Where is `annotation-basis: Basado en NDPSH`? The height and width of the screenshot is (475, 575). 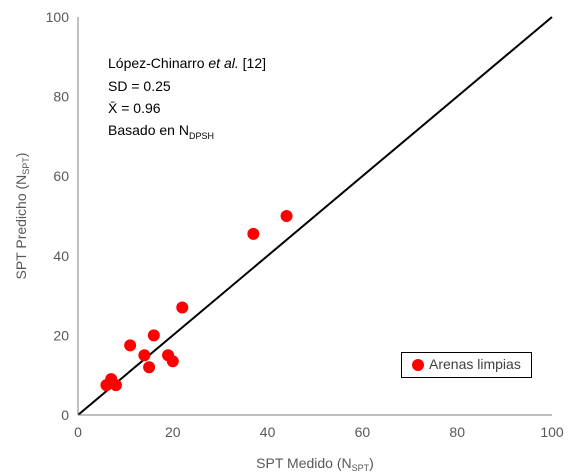 annotation-basis: Basado en NDPSH is located at coordinates (161, 131).